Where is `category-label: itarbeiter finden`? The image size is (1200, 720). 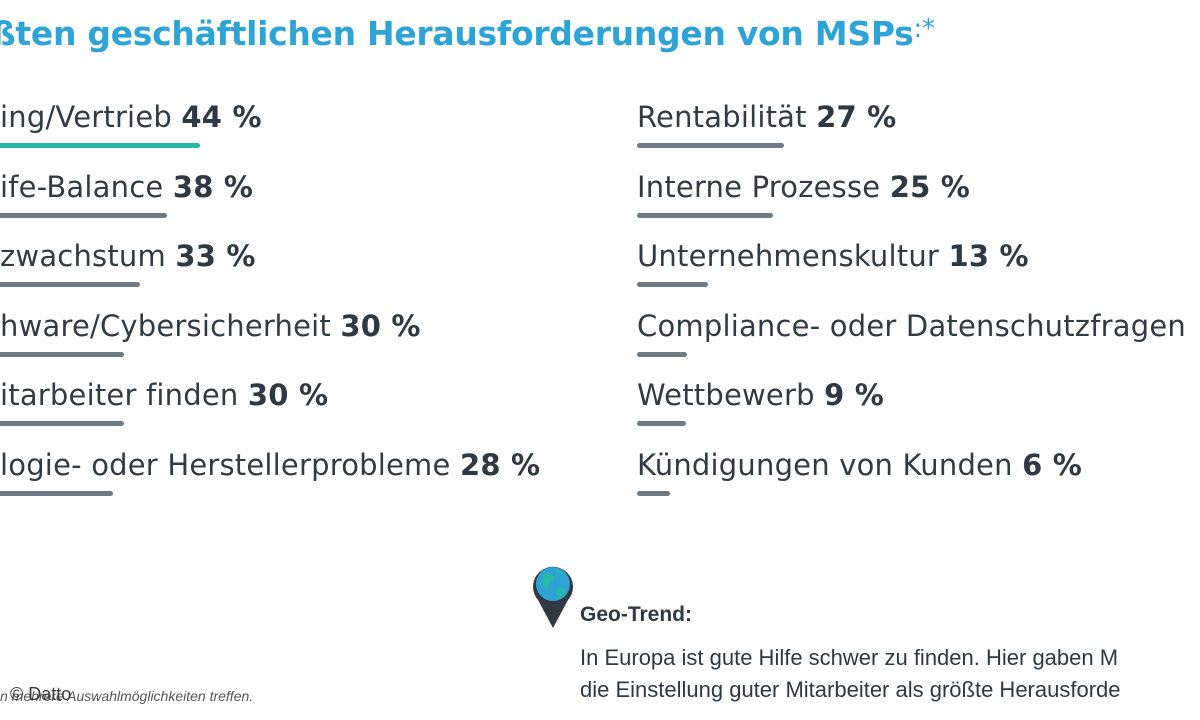 category-label: itarbeiter finden is located at coordinates (119, 395).